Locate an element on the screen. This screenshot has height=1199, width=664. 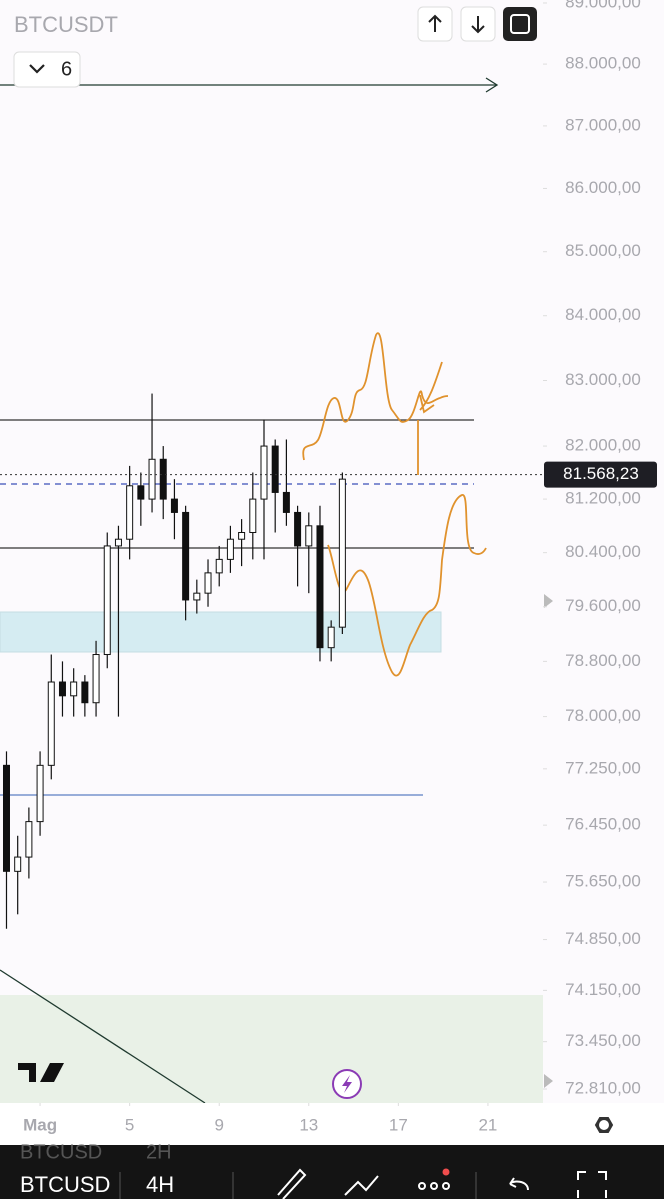
x-axis-band is located at coordinates (332, 1124).